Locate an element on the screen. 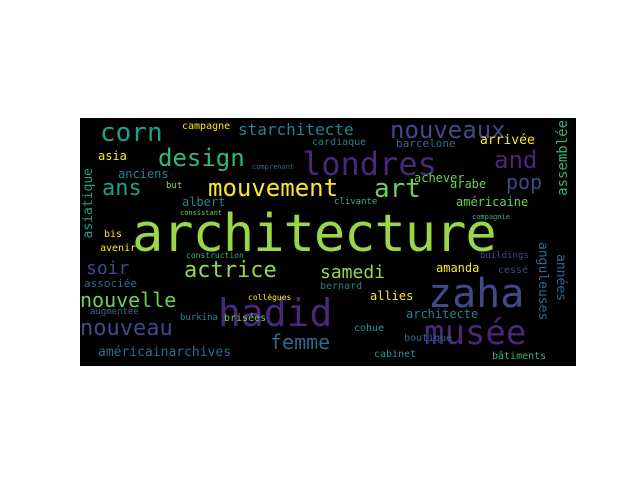 Image resolution: width=640 pixels, height=480 pixels. word: compagnie is located at coordinates (491, 217).